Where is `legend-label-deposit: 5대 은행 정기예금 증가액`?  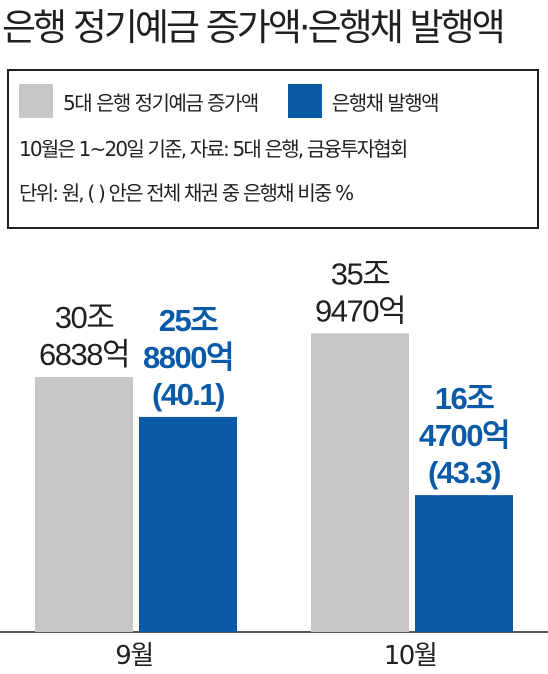
legend-label-deposit: 5대 은행 정기예금 증가액 is located at coordinates (161, 102).